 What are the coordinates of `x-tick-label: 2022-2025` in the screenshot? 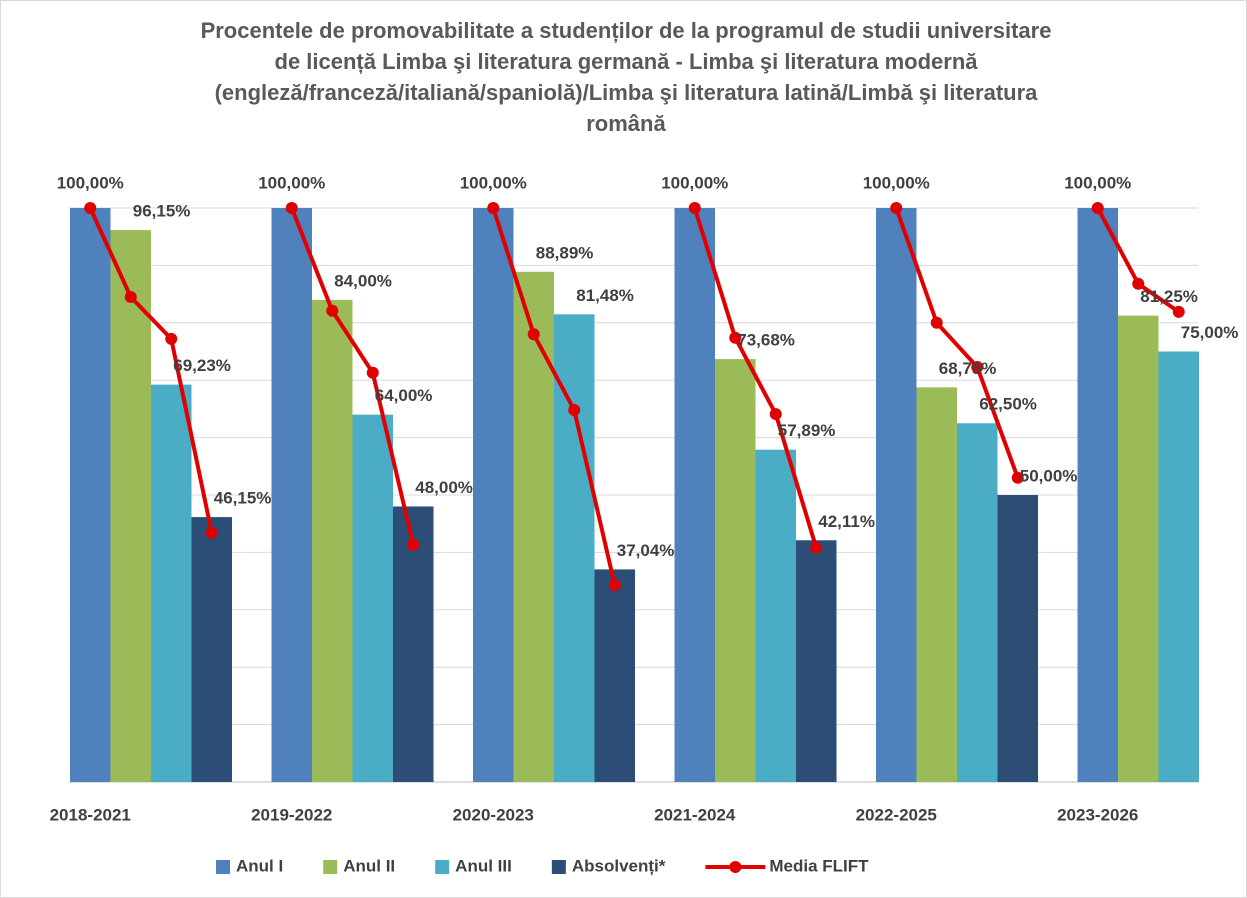 It's located at (896, 814).